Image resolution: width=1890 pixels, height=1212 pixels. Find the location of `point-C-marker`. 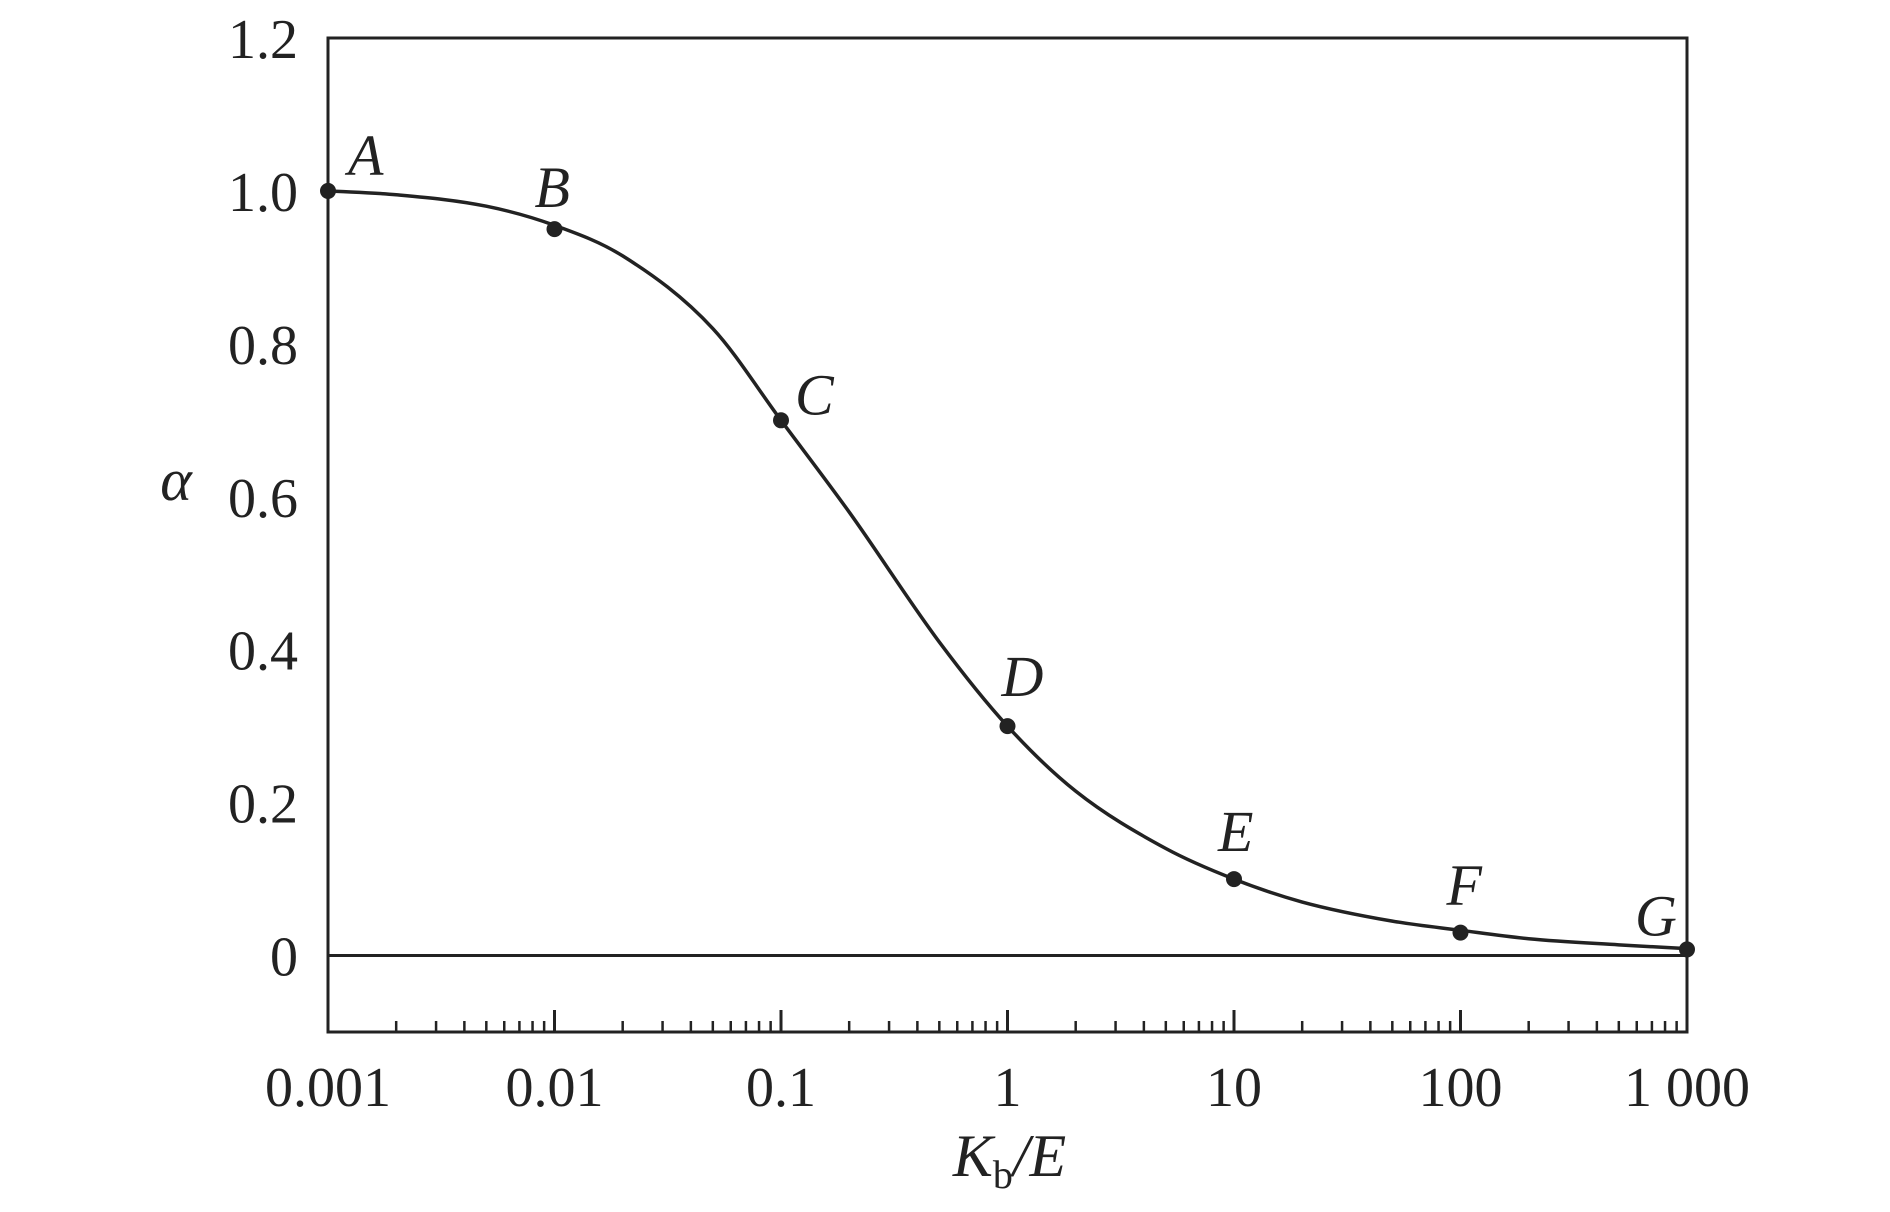

point-C-marker is located at coordinates (781, 420).